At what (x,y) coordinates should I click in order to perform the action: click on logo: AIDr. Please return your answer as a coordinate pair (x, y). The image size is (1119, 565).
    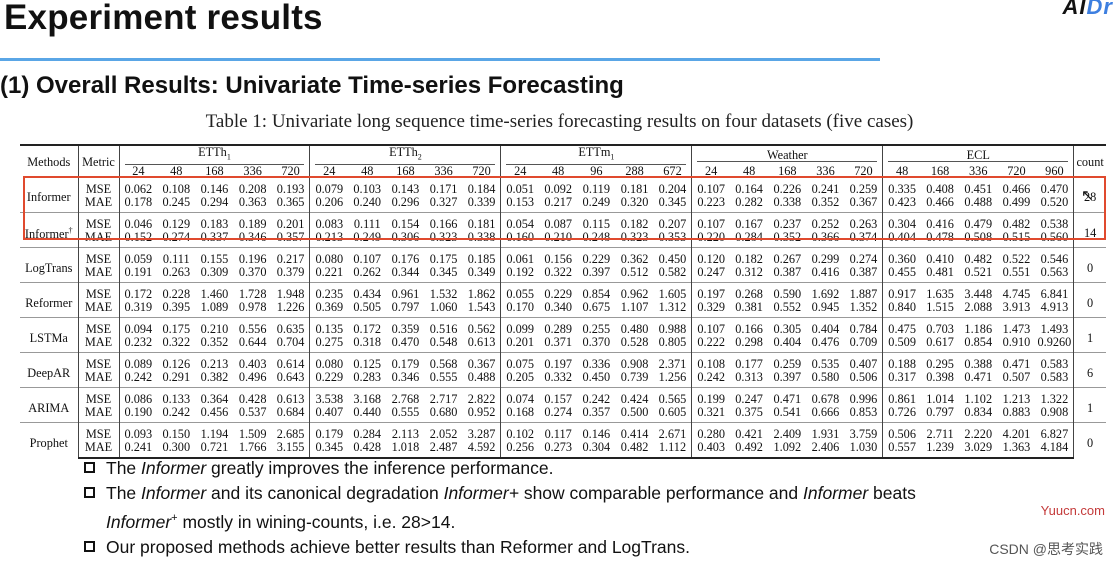
    Looking at the image, I should click on (1088, 10).